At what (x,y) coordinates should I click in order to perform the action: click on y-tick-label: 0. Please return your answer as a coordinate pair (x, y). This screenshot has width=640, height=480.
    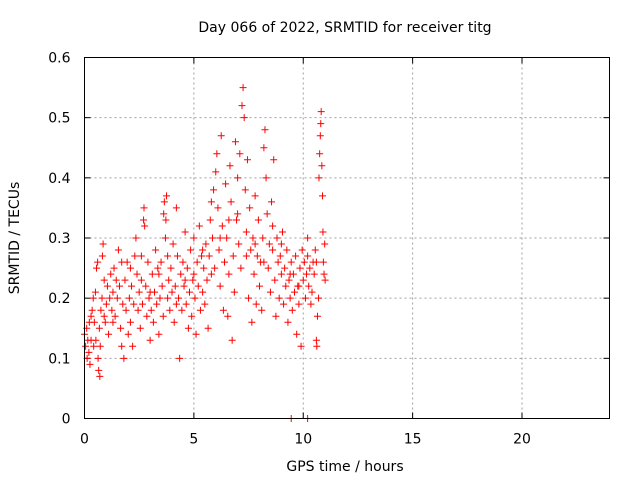
    Looking at the image, I should click on (66, 420).